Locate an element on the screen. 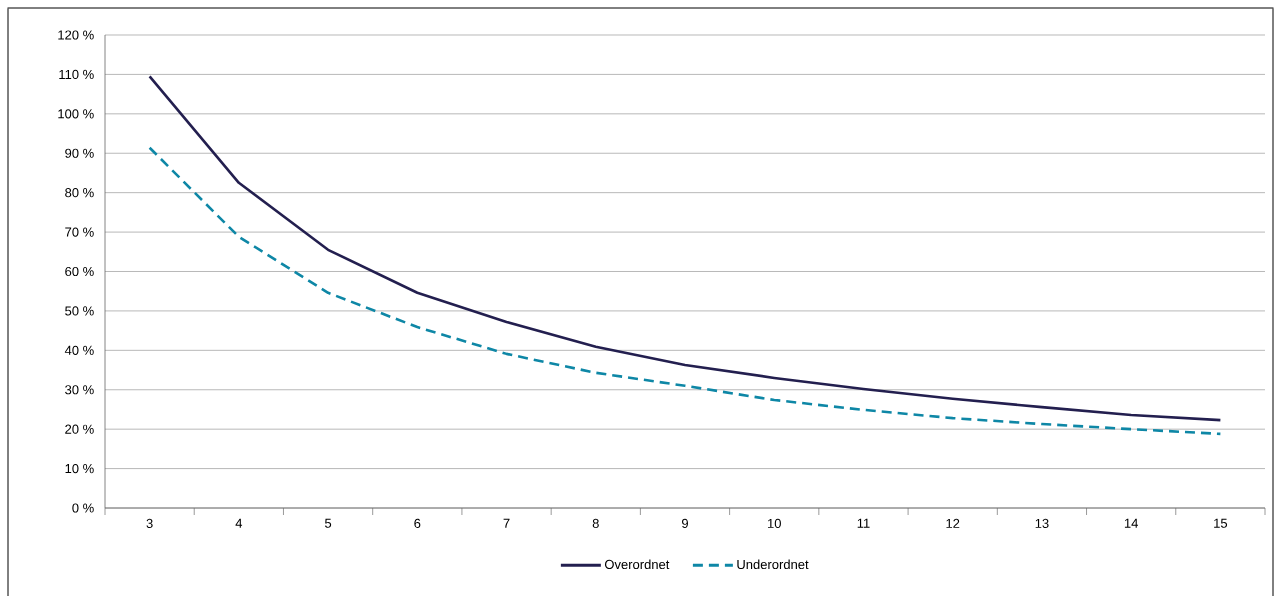  y-tick-label: 60 % is located at coordinates (79, 271).